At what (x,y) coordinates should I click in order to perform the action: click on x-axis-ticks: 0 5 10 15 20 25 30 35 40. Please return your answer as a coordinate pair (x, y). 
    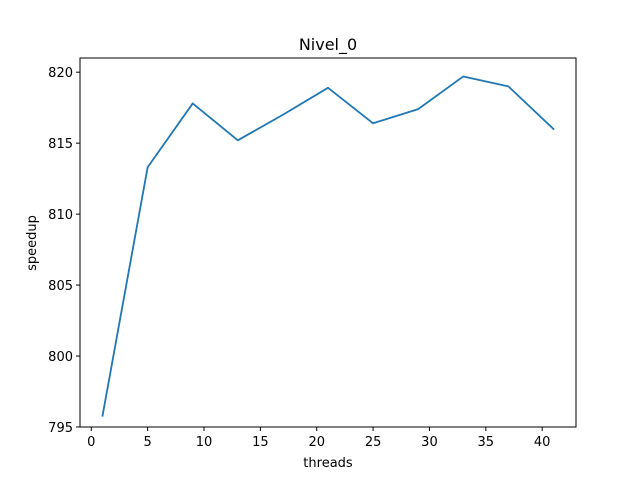
    Looking at the image, I should click on (318, 438).